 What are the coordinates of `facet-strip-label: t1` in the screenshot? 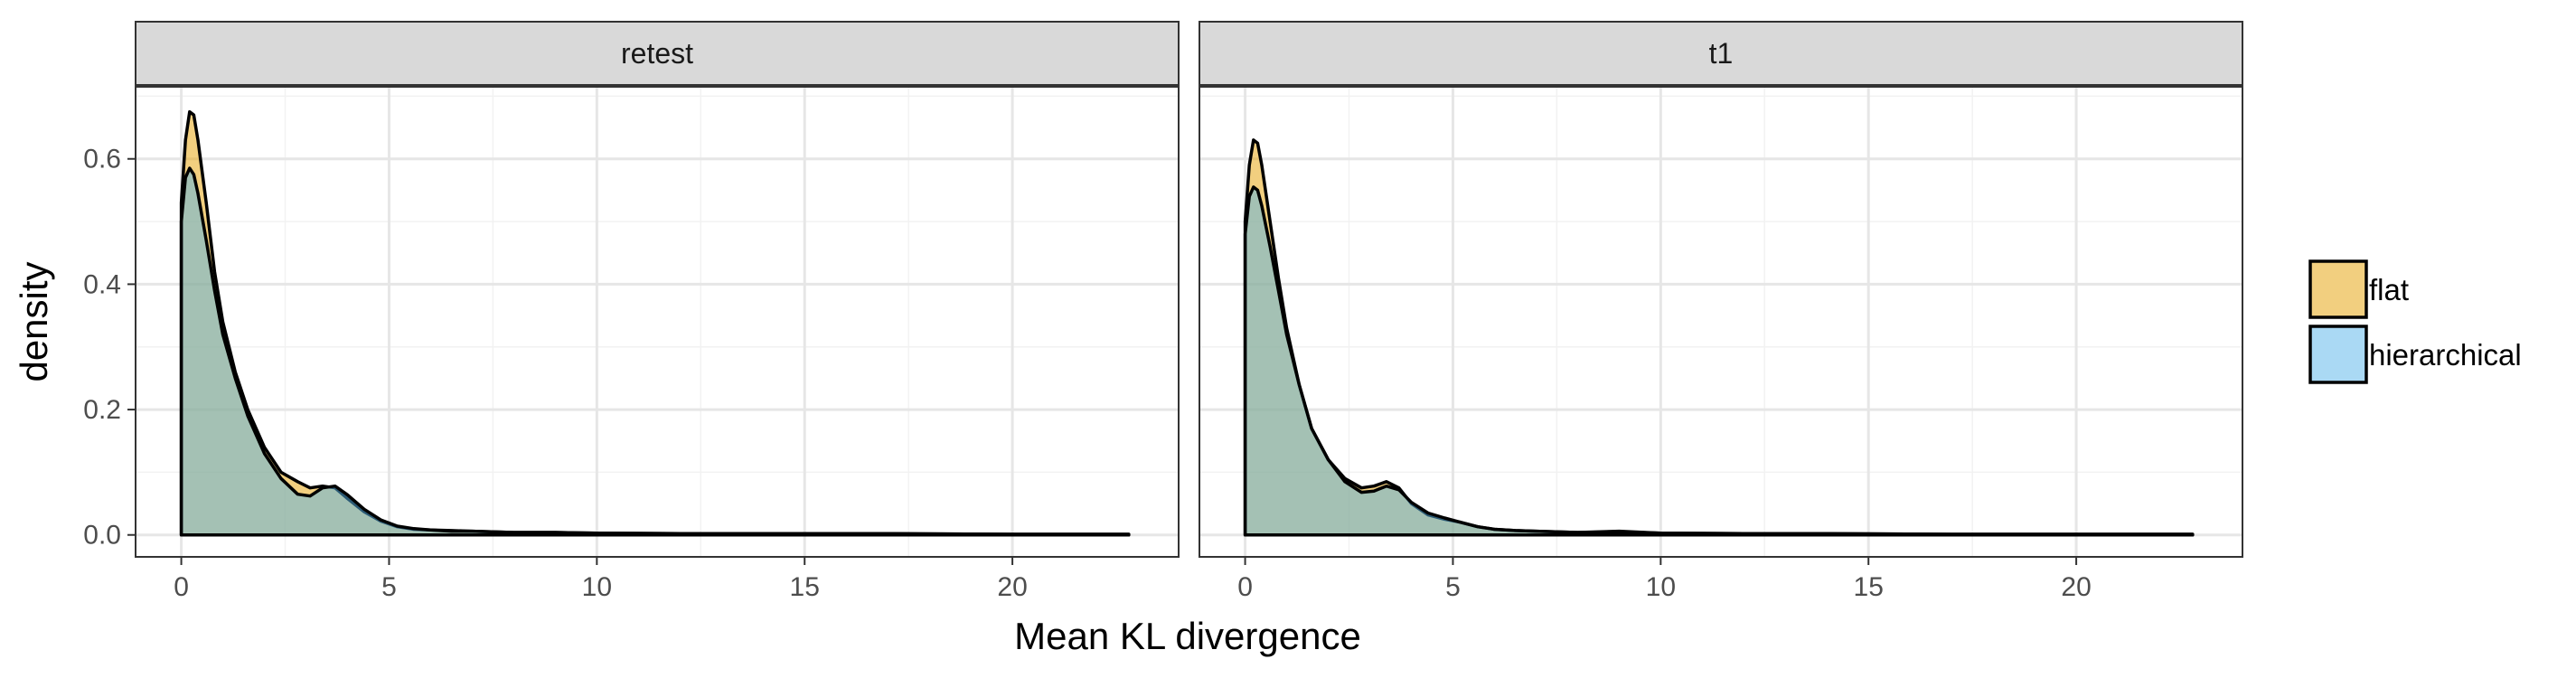 It's located at (1722, 53).